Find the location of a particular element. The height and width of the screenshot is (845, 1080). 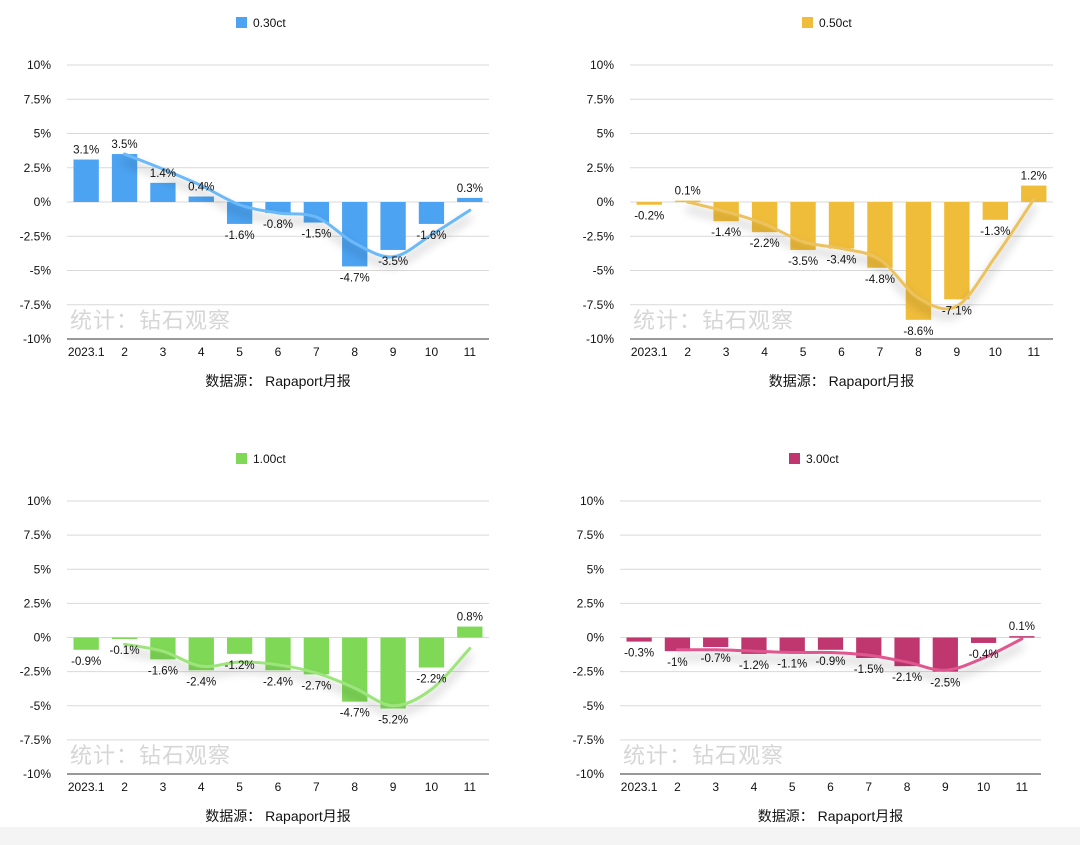

data-label: -0.8% is located at coordinates (278, 225).